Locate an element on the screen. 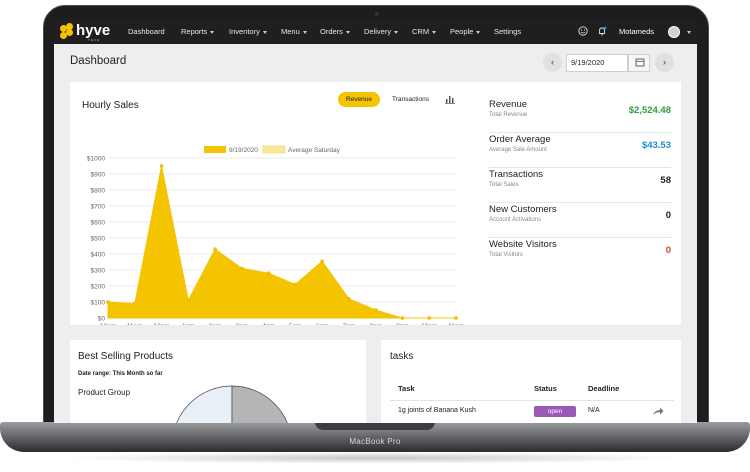  user-menu-name: Motameds is located at coordinates (637, 31).